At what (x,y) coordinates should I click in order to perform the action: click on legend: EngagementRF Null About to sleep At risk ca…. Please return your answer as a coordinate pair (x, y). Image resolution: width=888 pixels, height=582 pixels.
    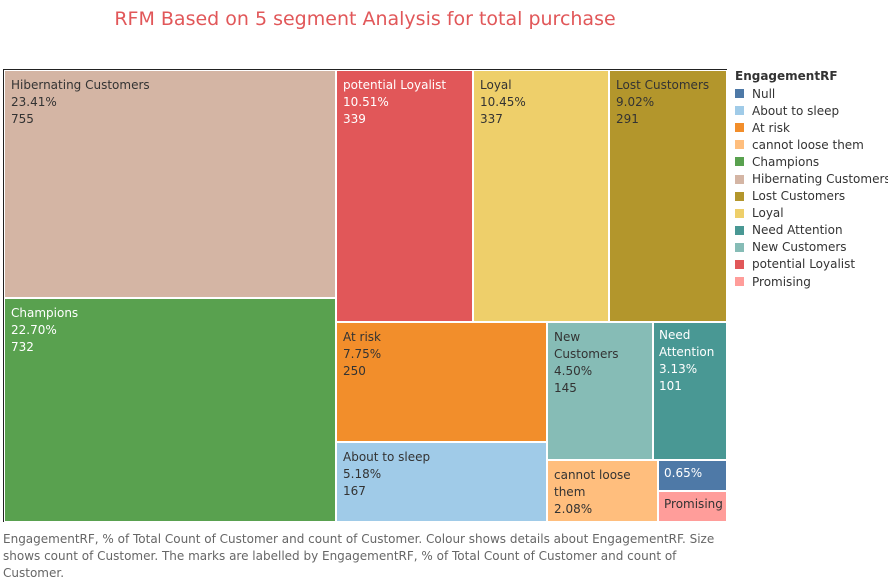
    Looking at the image, I should click on (811, 179).